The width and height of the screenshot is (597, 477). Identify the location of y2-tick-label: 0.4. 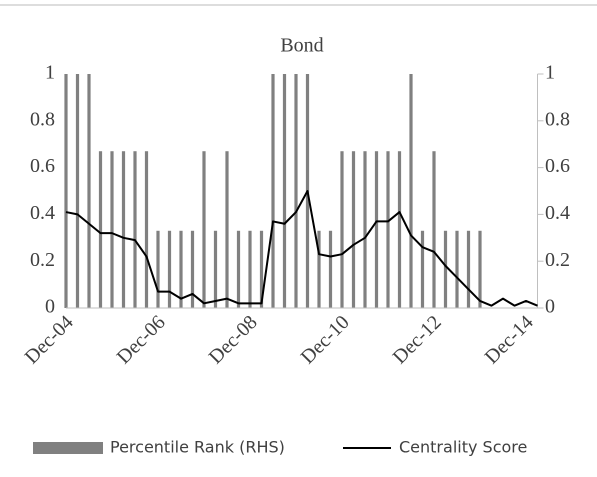
(557, 213).